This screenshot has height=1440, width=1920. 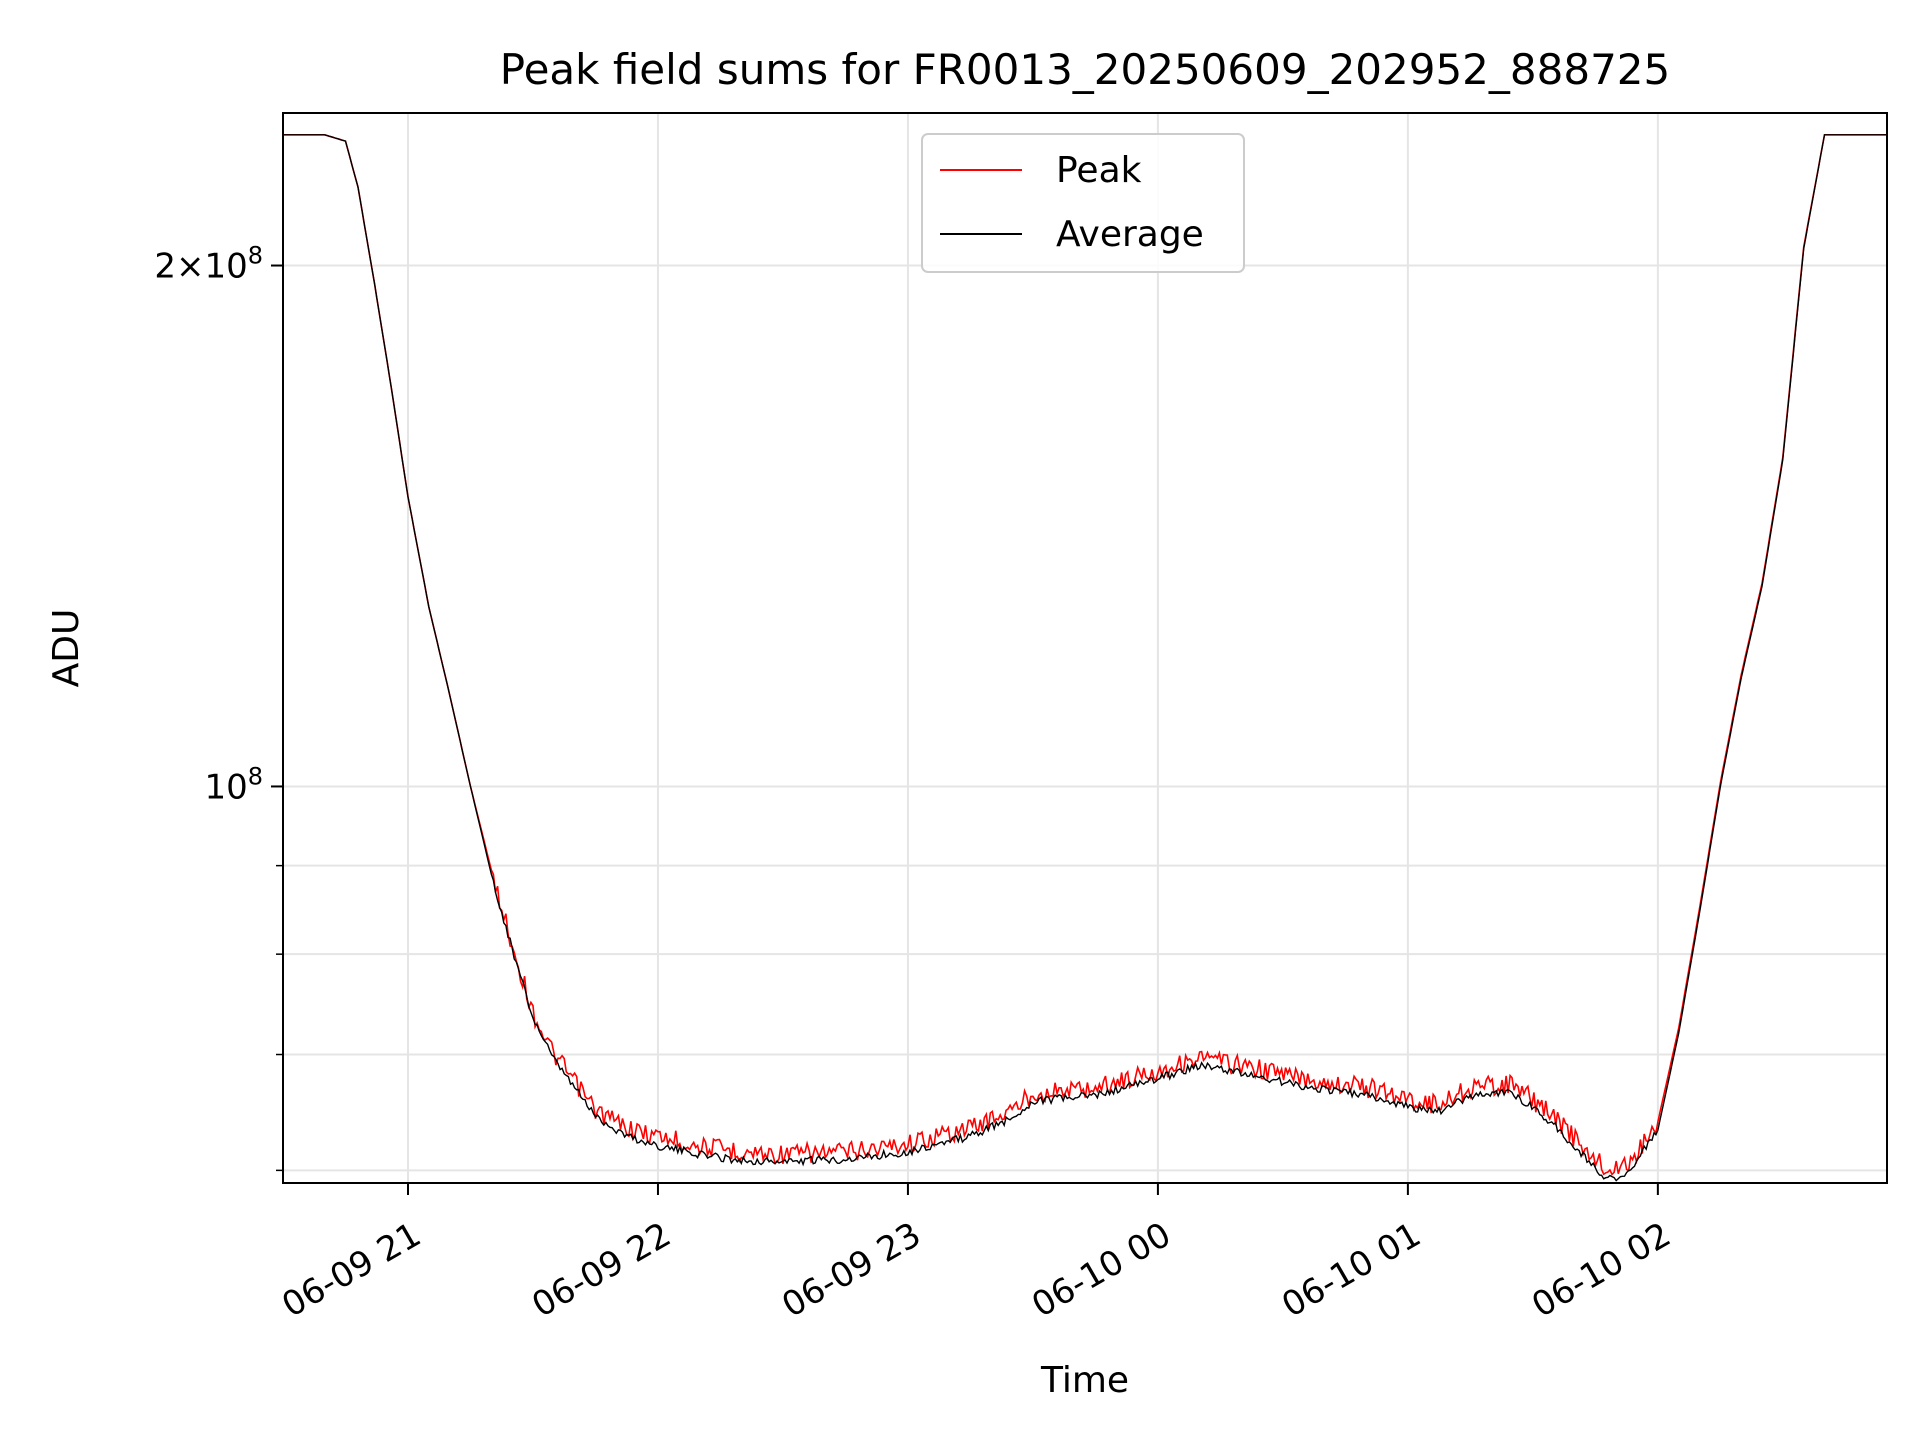 I want to click on x-axis-label: Time, so click(x=1084, y=1380).